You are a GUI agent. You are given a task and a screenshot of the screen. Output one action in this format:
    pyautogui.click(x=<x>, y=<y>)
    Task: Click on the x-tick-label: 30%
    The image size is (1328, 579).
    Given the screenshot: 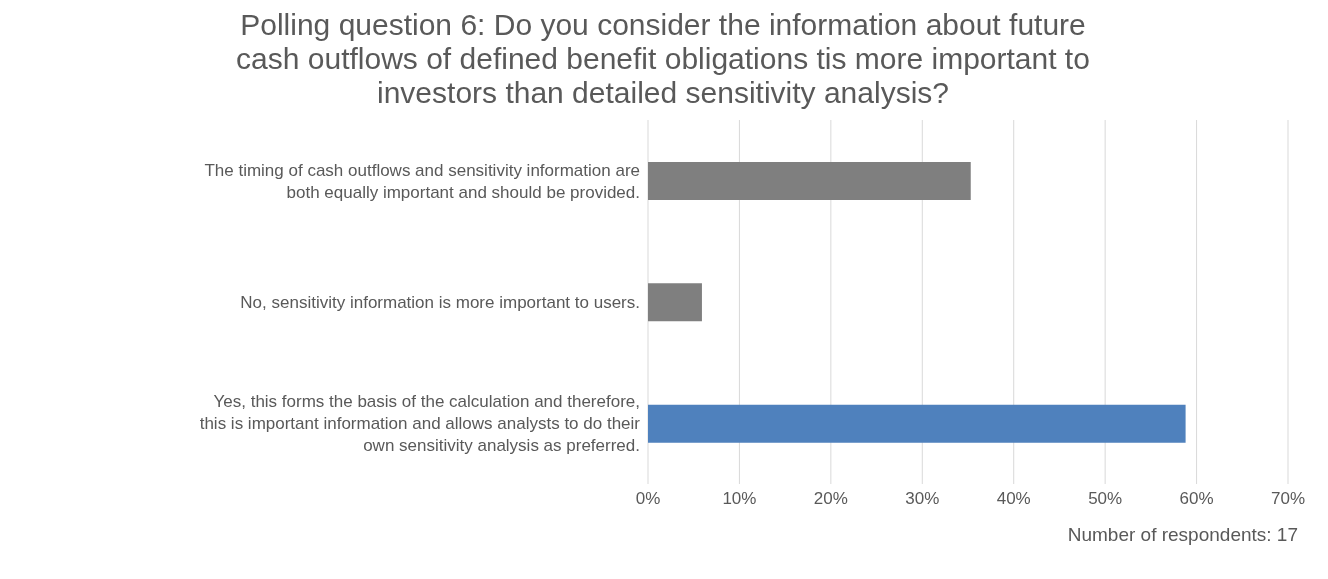 What is the action you would take?
    pyautogui.click(x=922, y=499)
    